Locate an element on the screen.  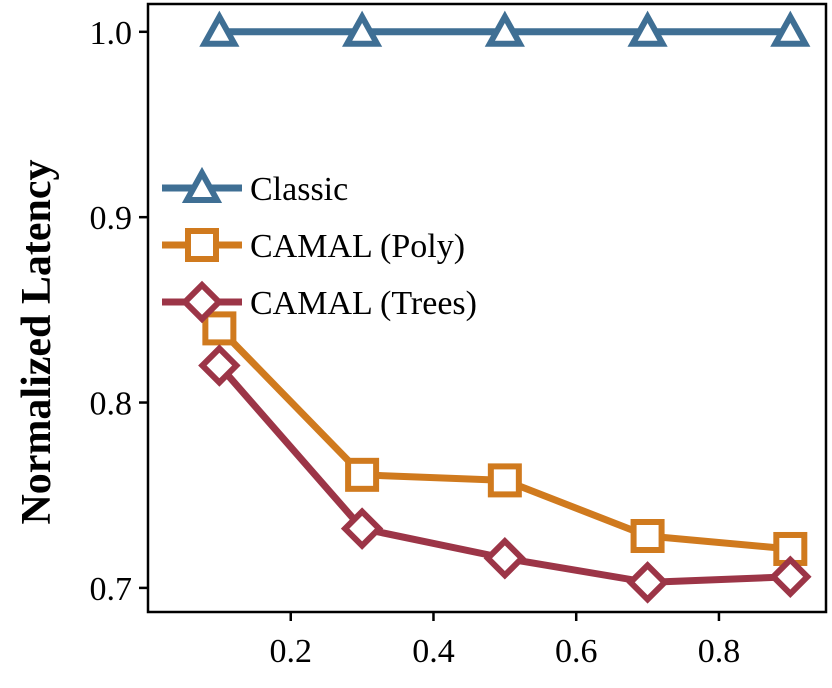
legend-label-camal-trees: CAMAL (Trees) is located at coordinates (363, 303).